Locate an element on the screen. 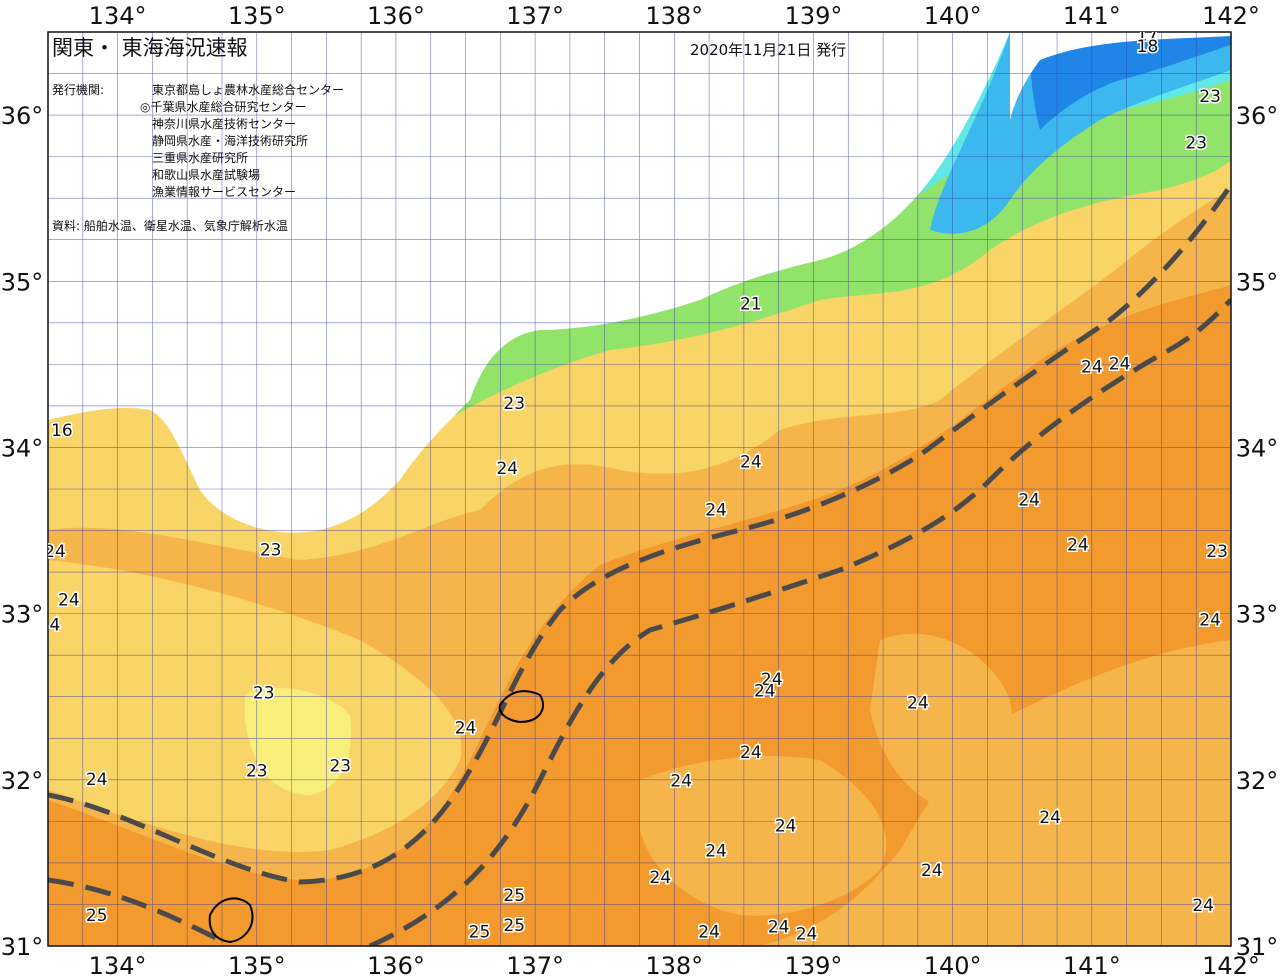 The image size is (1280, 980). issuer-item: 神奈川県水産技術センター is located at coordinates (224, 123).